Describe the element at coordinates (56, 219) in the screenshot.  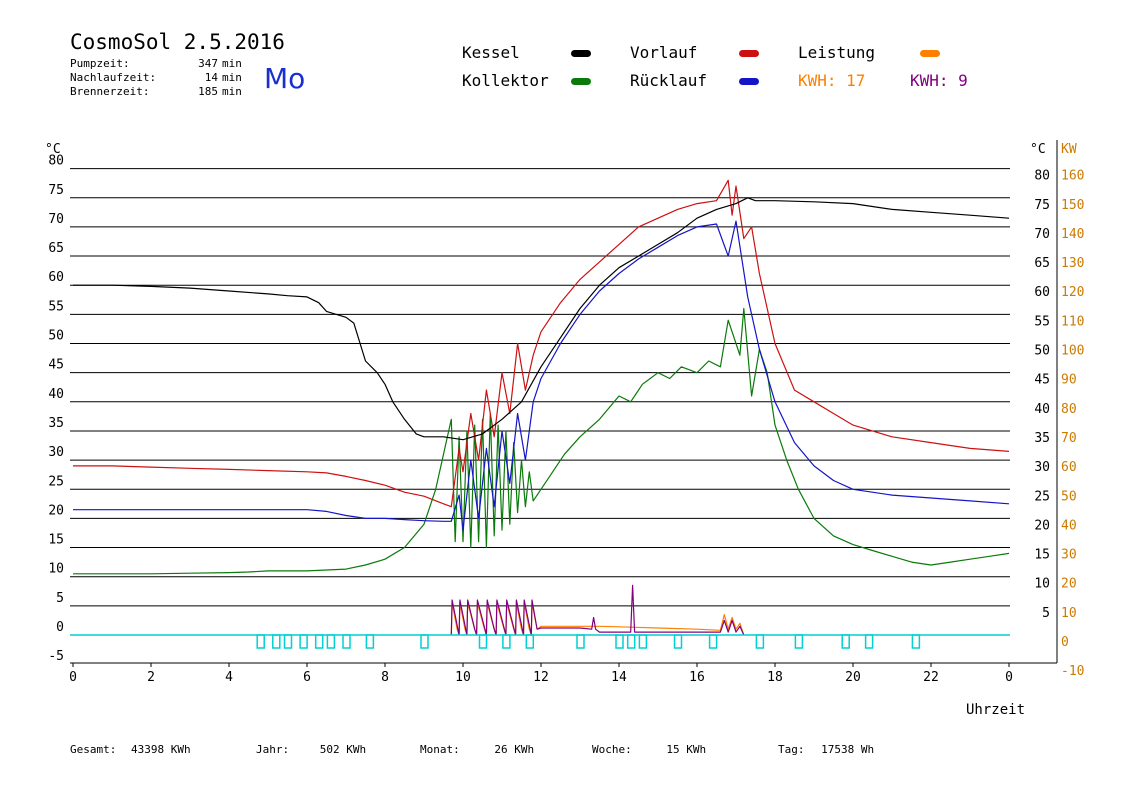
I see `y-tick-left: 70` at that location.